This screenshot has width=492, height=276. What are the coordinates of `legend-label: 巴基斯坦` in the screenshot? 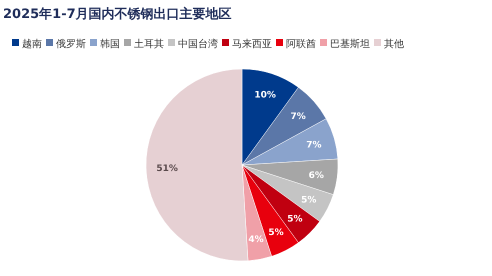 It's located at (350, 44).